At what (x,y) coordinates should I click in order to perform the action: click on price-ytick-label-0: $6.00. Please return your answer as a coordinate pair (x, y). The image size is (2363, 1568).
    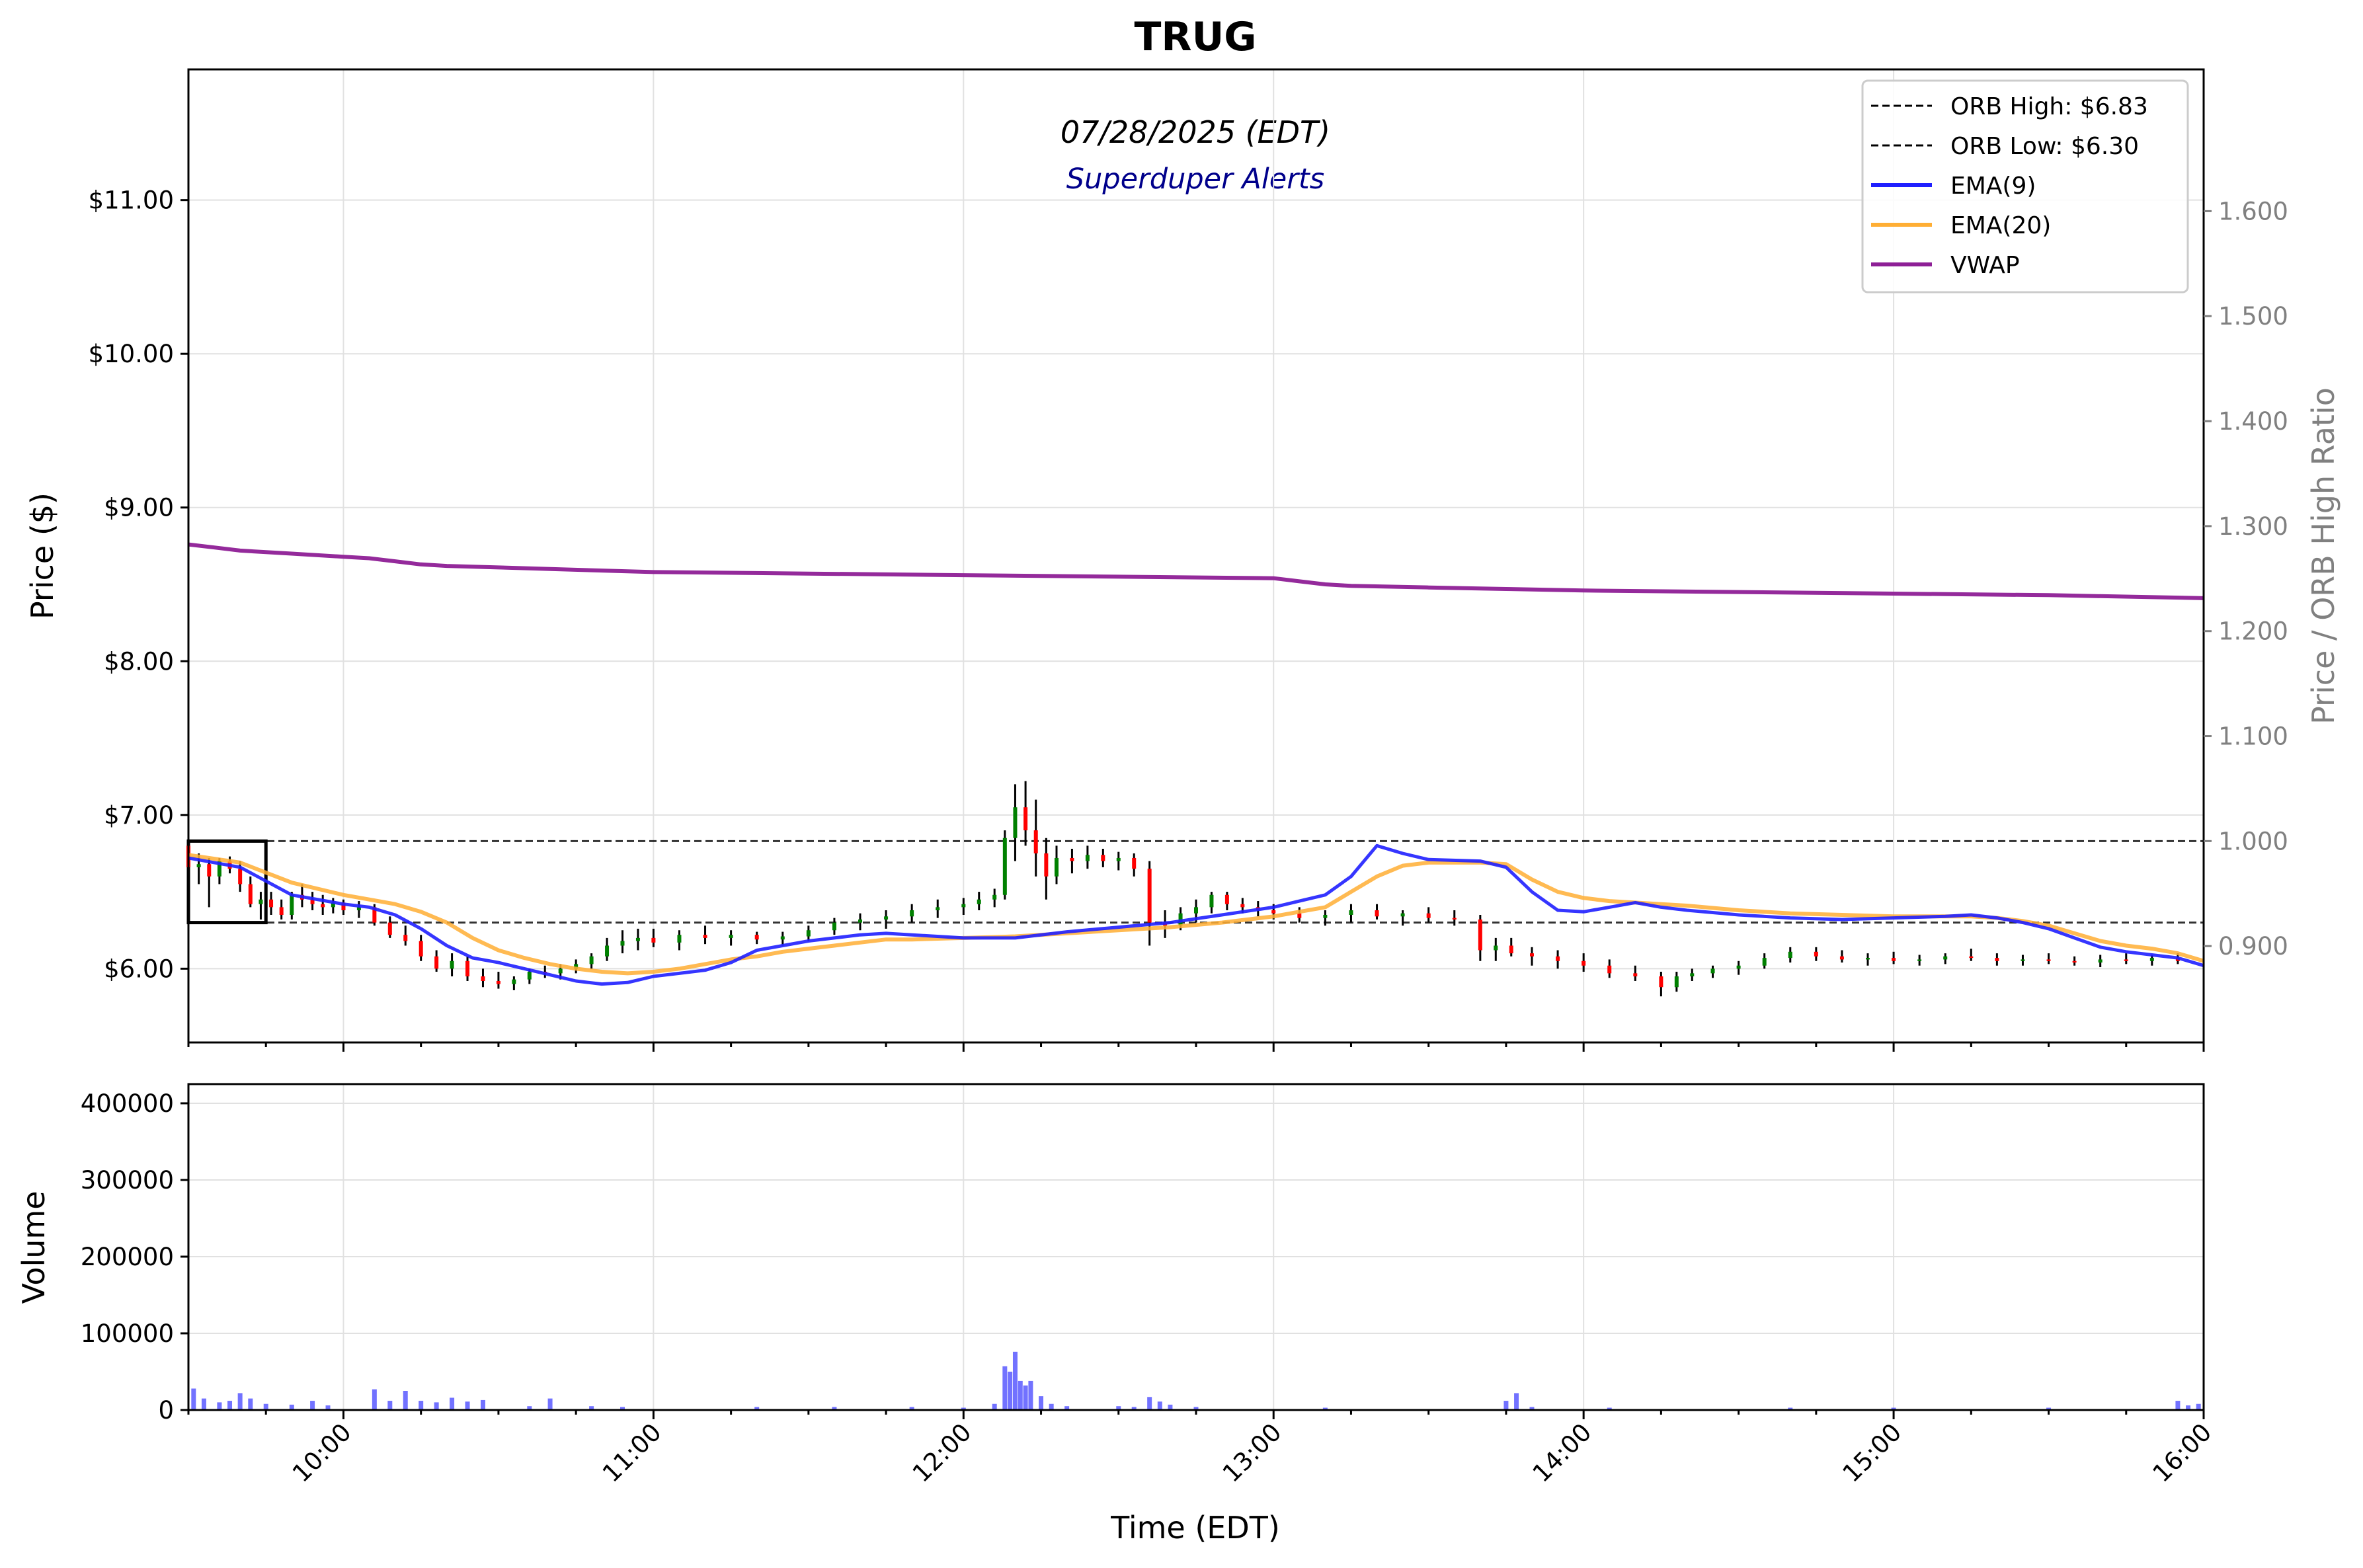
    Looking at the image, I should click on (139, 969).